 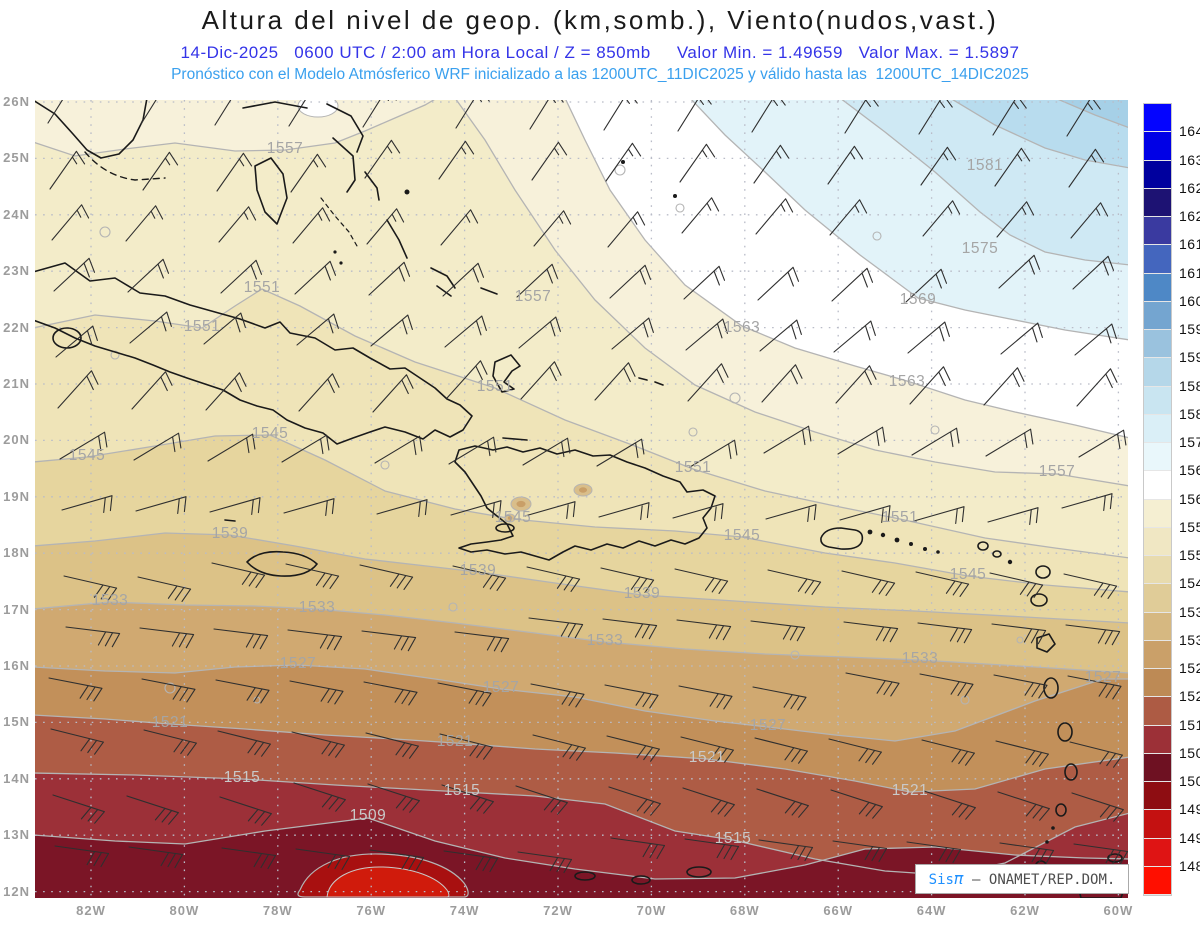 What do you see at coordinates (1189, 216) in the screenshot?
I see `colorbar-tick-label: 1623` at bounding box center [1189, 216].